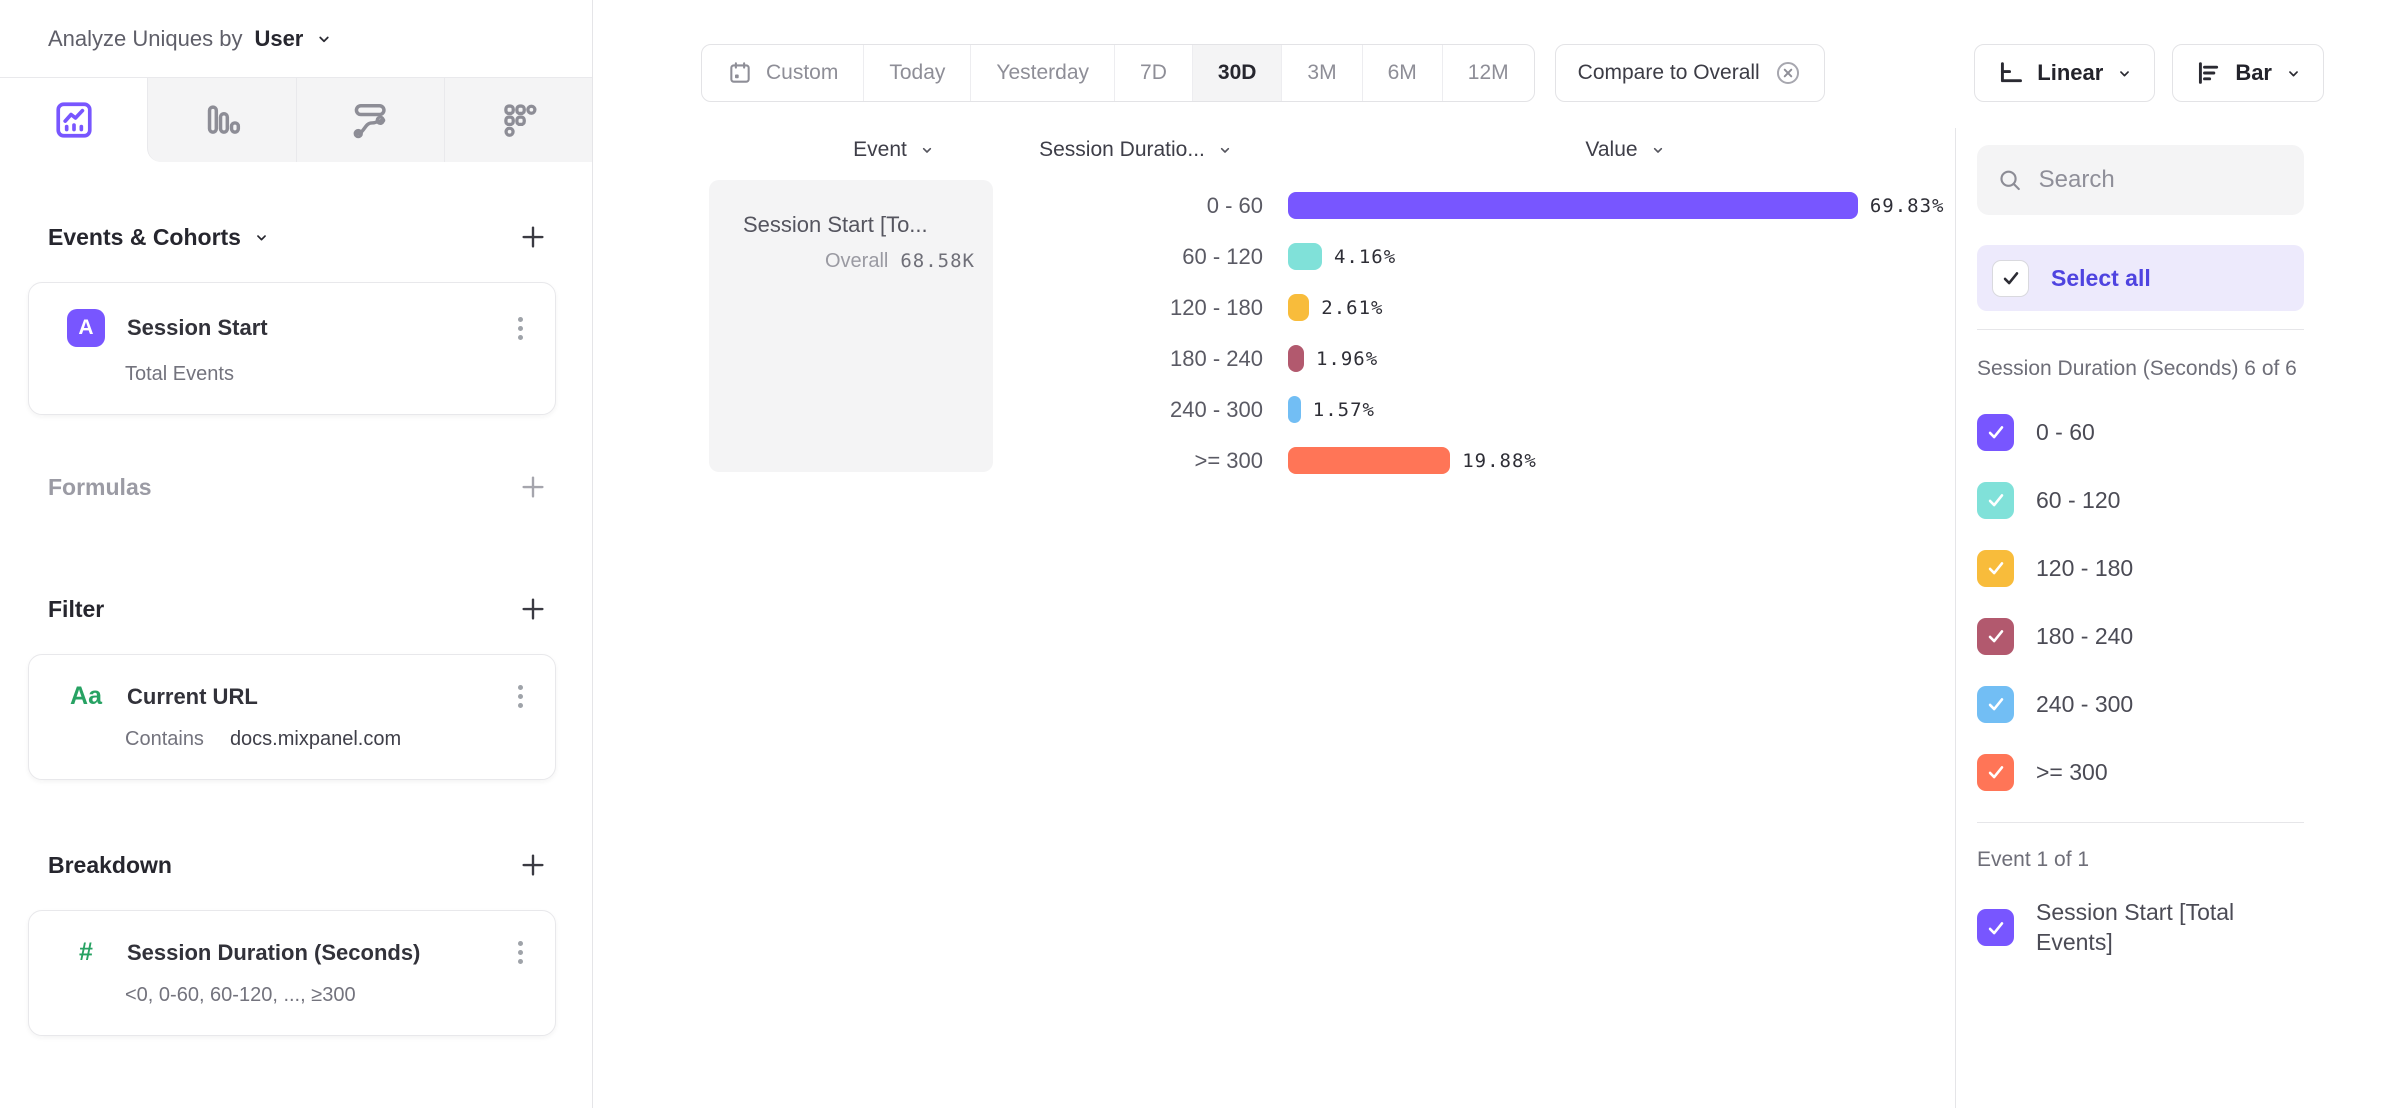  Describe the element at coordinates (782, 73) in the screenshot. I see `date-range-custom: Custom` at that location.